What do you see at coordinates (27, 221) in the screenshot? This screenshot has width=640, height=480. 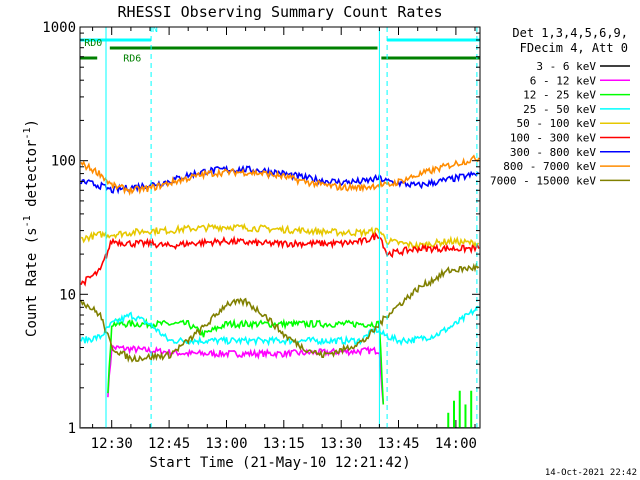 I see `y-axis-label-exponent-1: -1` at bounding box center [27, 221].